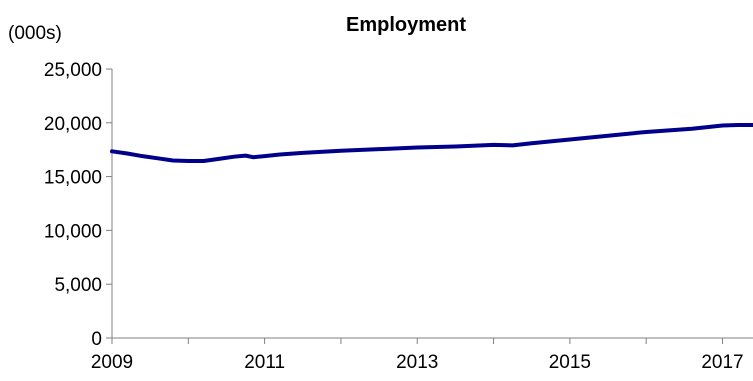  I want to click on x-axis-ticks: 2009 2011 2013 2015 2017, so click(417, 355).